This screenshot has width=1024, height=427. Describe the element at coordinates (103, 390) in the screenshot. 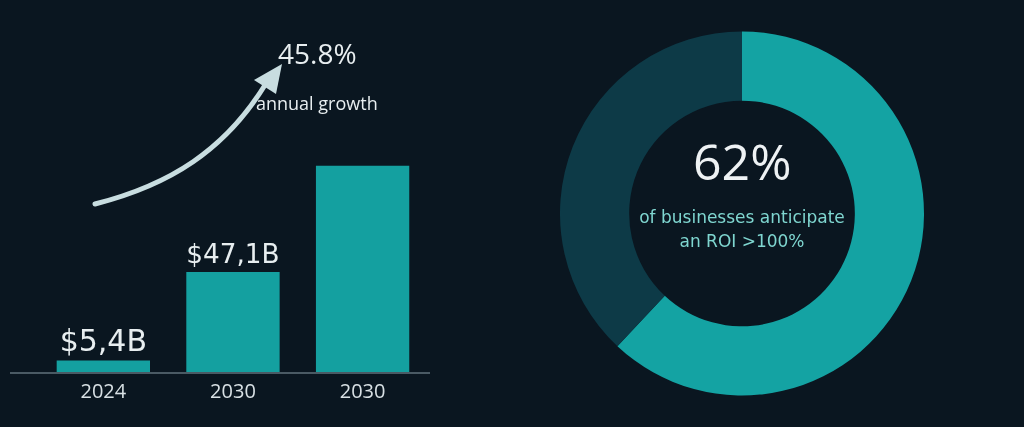

I see `x-tick-label: 2024` at that location.